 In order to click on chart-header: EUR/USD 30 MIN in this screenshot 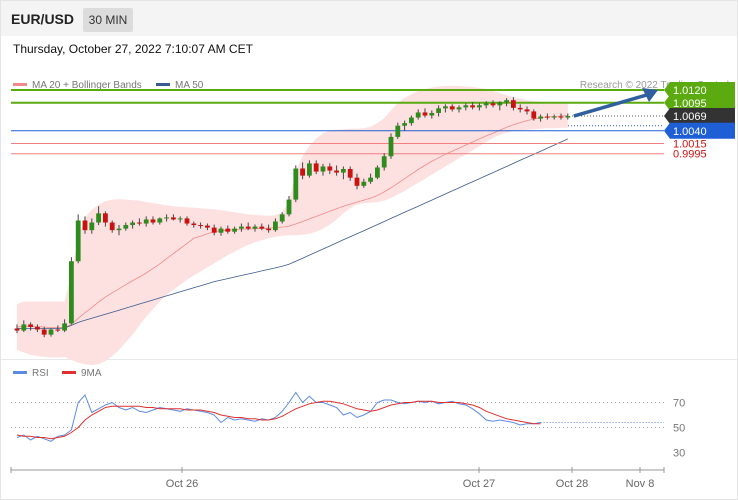, I will do `click(369, 18)`.